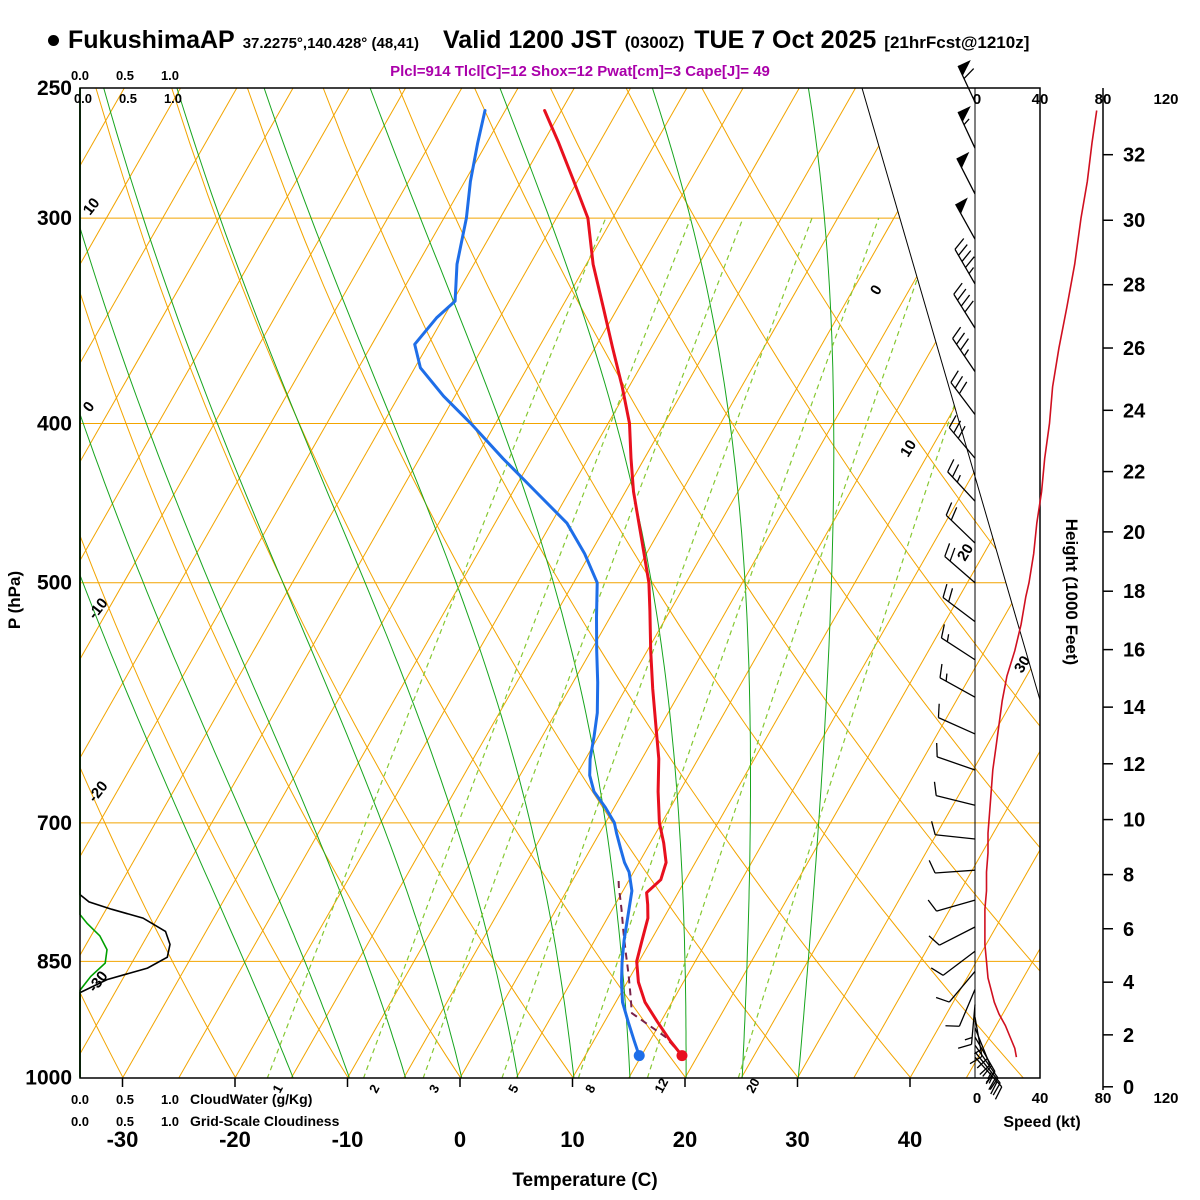 The width and height of the screenshot is (1200, 1200). What do you see at coordinates (1134, 821) in the screenshot?
I see `height-tick-label: 10` at bounding box center [1134, 821].